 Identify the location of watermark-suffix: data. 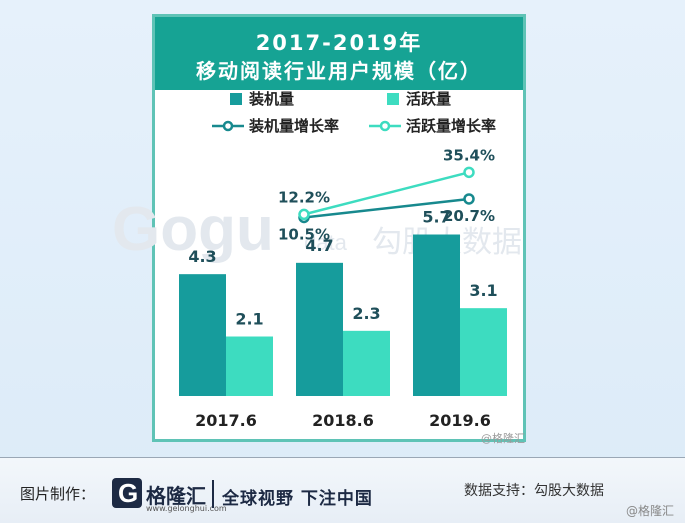
(326, 242).